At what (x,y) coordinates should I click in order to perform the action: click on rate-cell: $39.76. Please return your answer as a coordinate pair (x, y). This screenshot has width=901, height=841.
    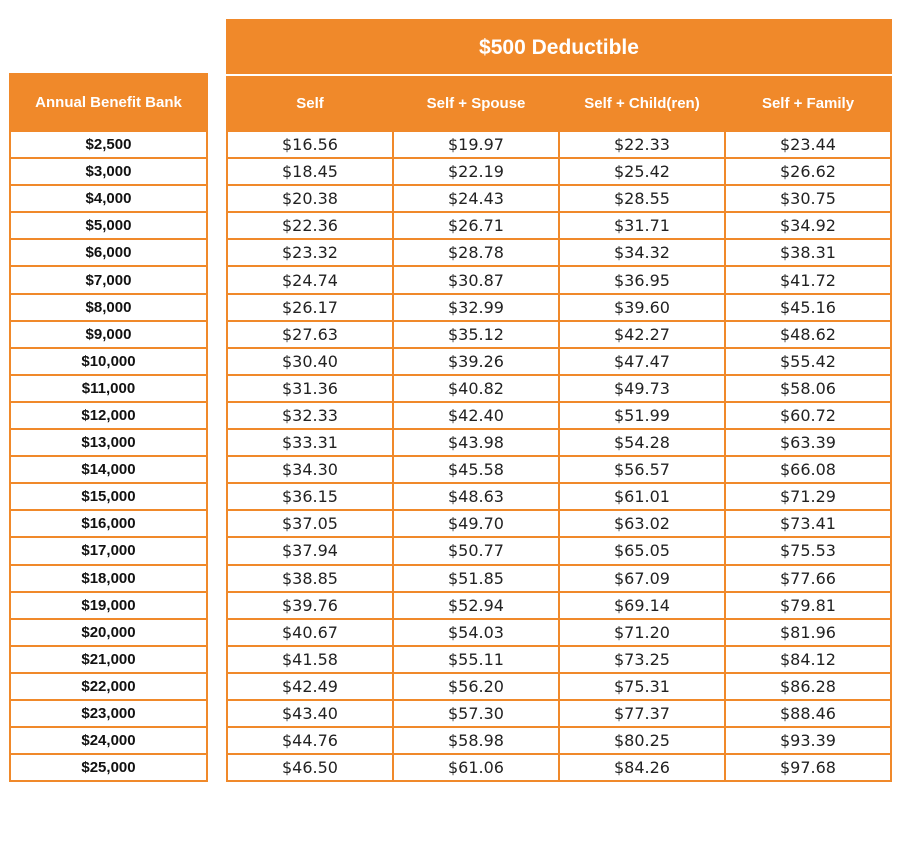
    Looking at the image, I should click on (310, 605).